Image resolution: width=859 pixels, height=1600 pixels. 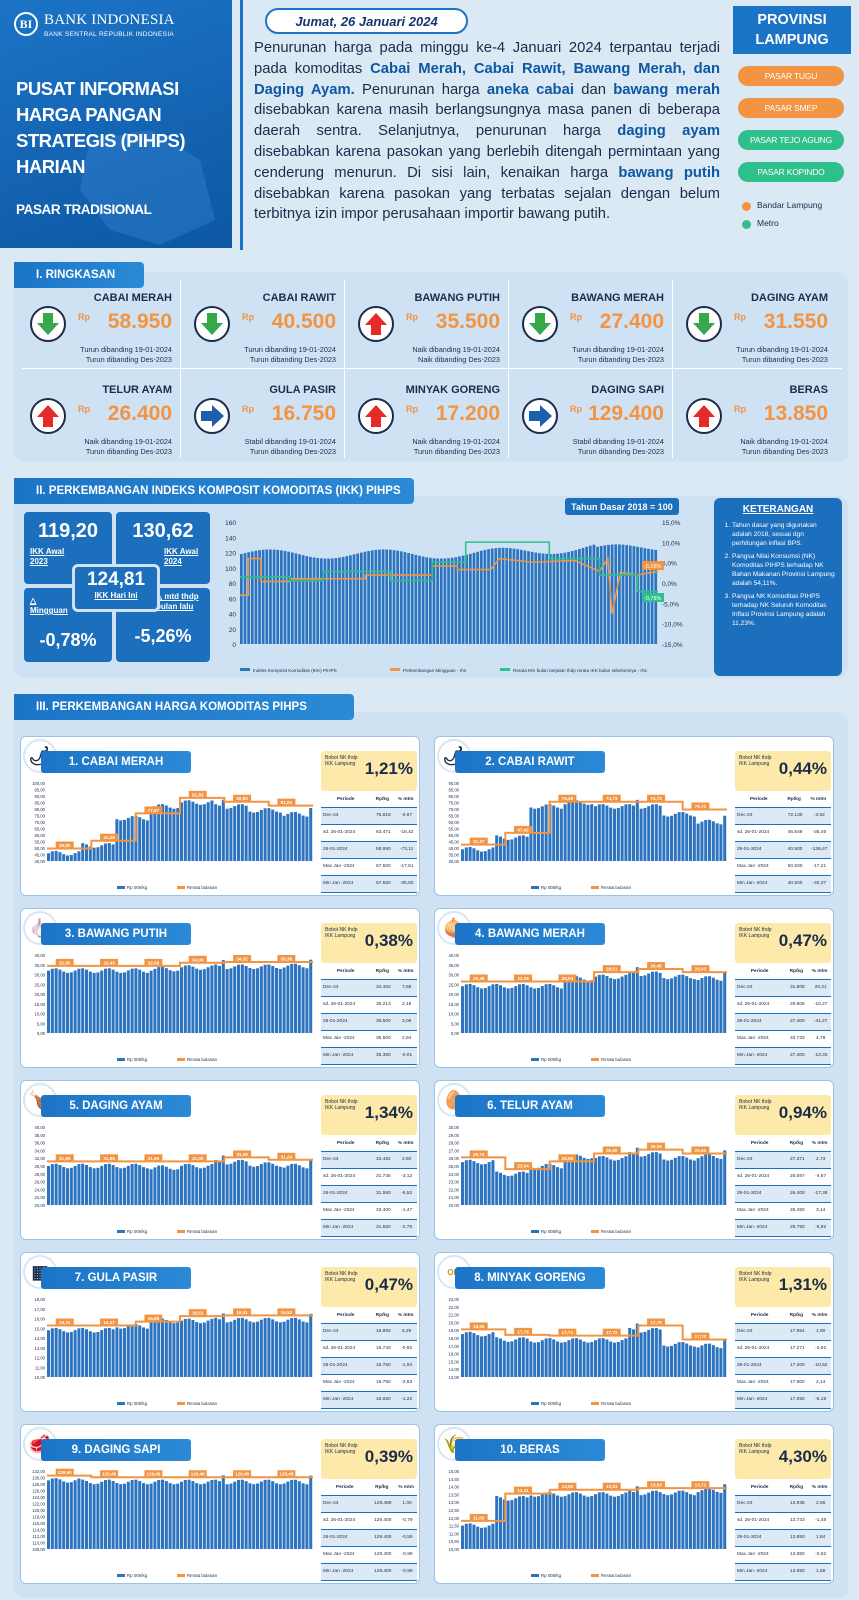 What do you see at coordinates (369, 1538) in the screenshot?
I see `table-row: 26-01-2024 129.400 -0,59` at bounding box center [369, 1538].